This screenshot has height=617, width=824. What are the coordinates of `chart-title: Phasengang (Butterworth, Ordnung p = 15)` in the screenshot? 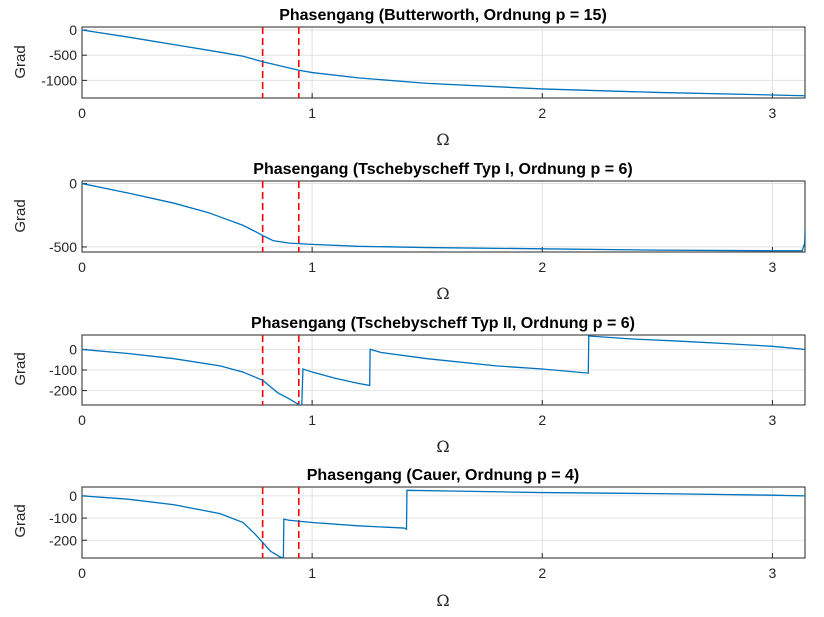 It's located at (443, 15).